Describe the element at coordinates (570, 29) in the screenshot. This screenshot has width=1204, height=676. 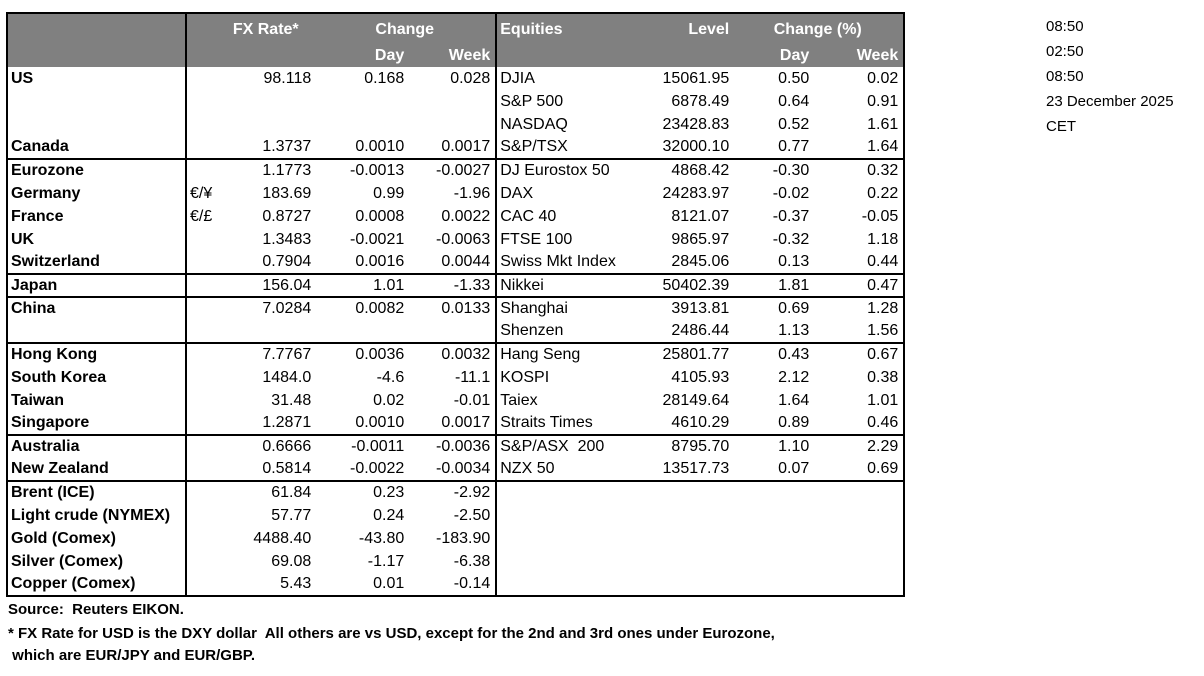
I see `header-equities: Equities` at that location.